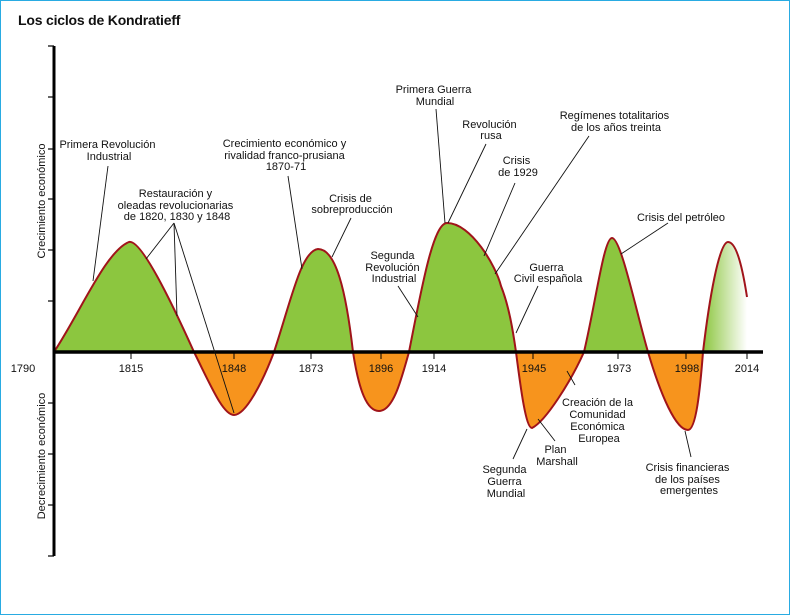 The width and height of the screenshot is (790, 615). Describe the element at coordinates (42, 201) in the screenshot. I see `y-axis-label-growth: Crecimiento económico` at that location.